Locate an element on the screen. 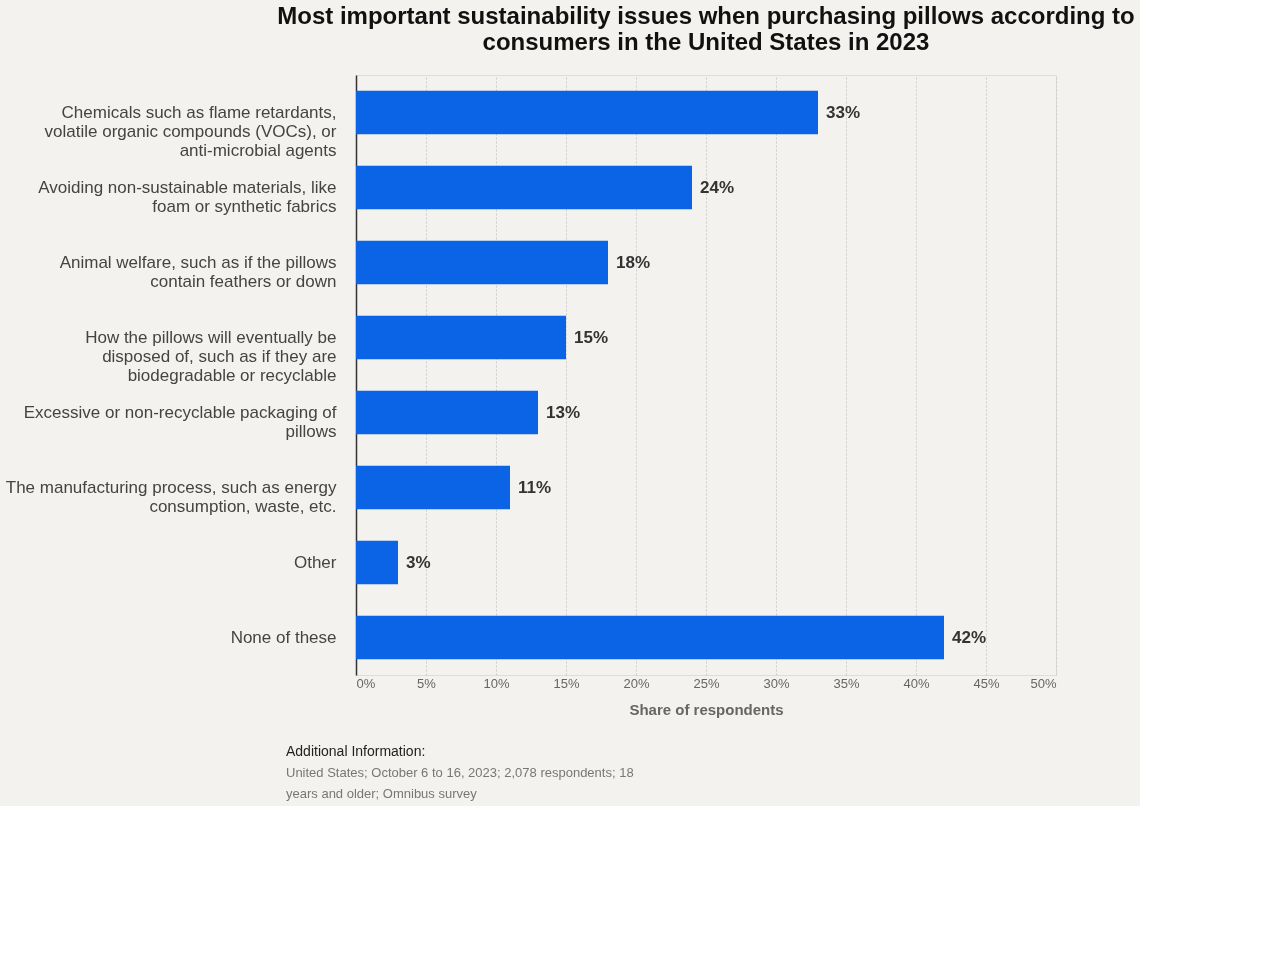  y-tick-label: Avoiding non-sustainable materials, like foam or synthetic fabrics is located at coordinates (187, 196).